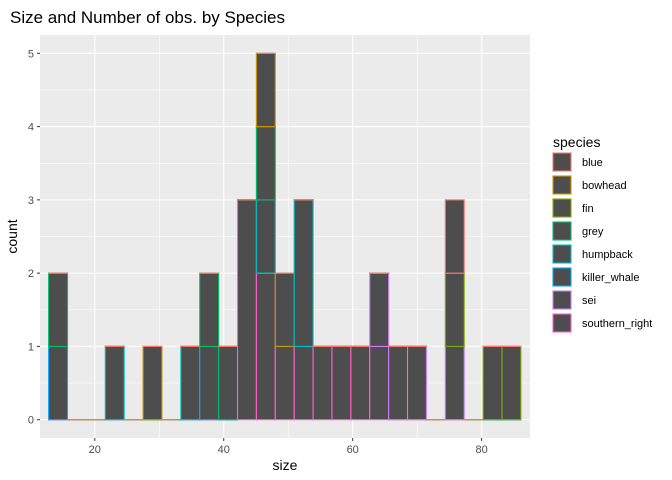  I want to click on legend-label-humpback: humpback, so click(607, 255).